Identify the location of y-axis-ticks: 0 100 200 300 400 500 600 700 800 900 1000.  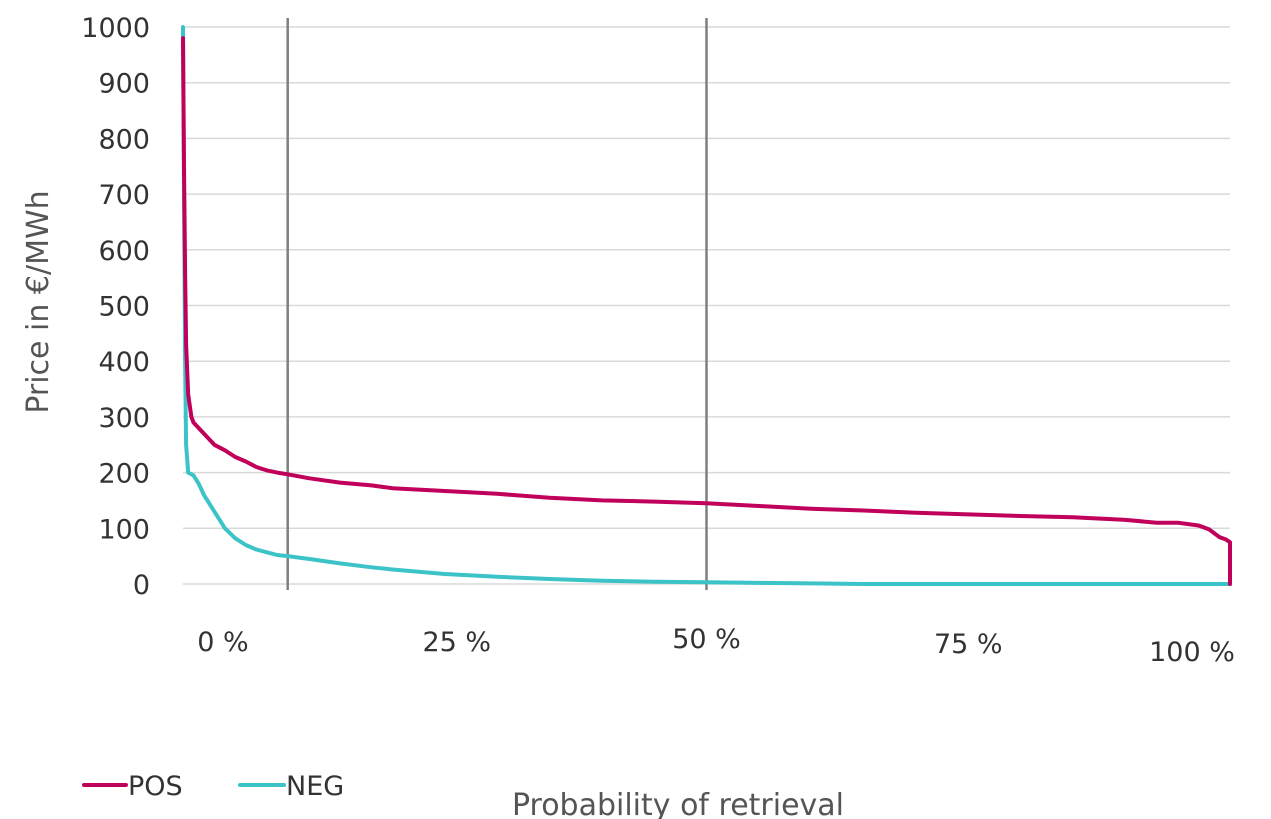
(115, 307).